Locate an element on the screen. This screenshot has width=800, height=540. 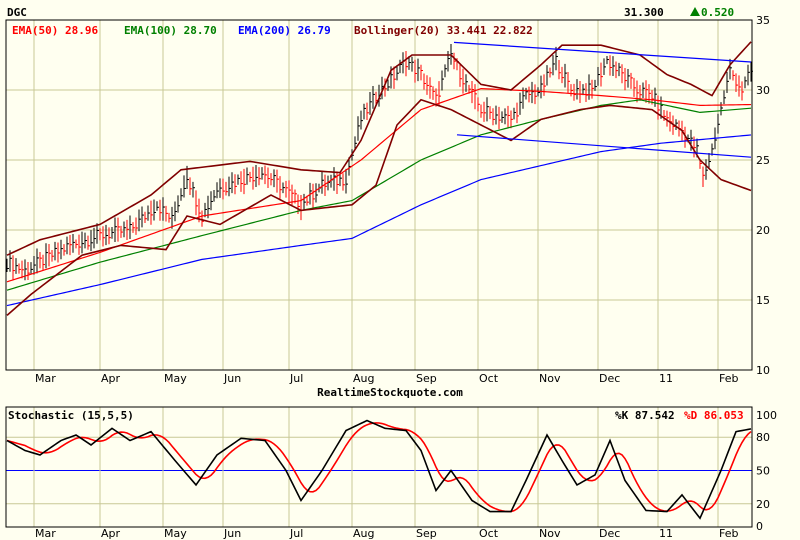
legend-ema200: EMA(200) 26.79 is located at coordinates (284, 30).